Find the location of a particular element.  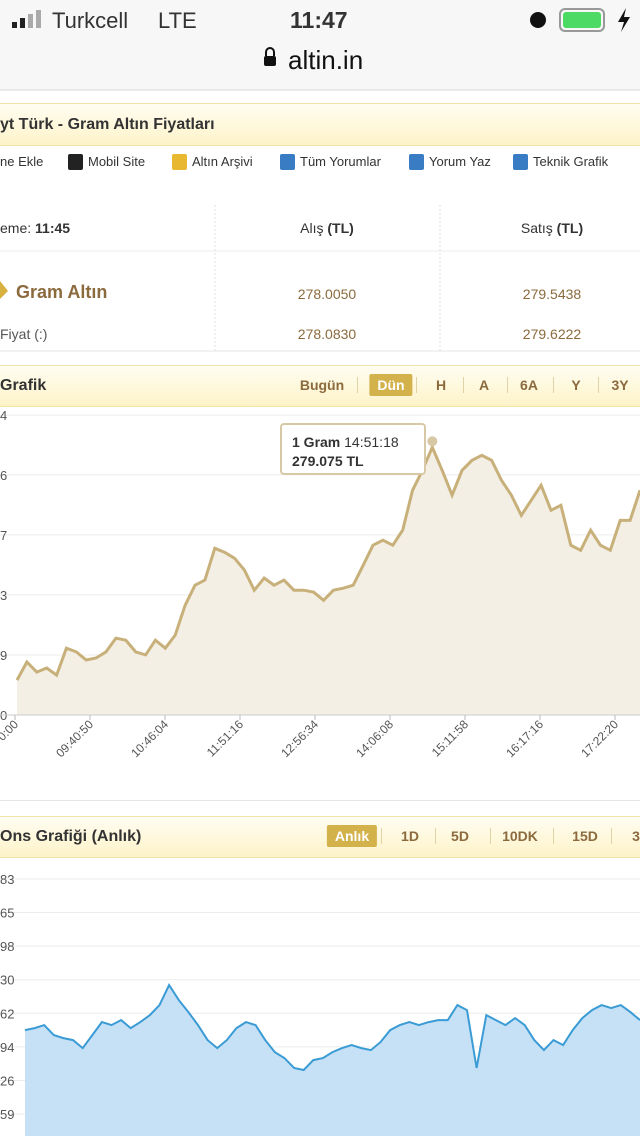

x-tick-label: 09:40:50 is located at coordinates (74, 738).